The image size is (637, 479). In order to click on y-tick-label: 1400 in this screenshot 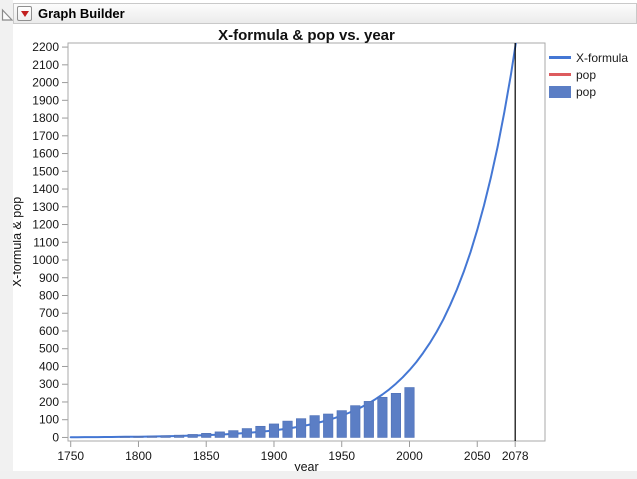, I will do `click(45, 189)`.